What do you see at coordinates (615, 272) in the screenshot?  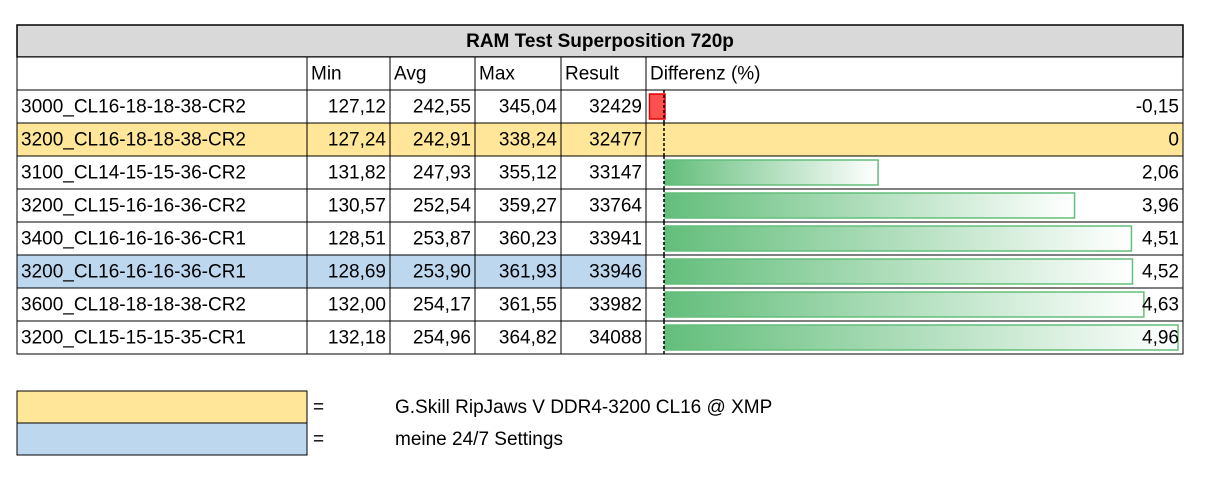 I see `cell-value: 33946` at bounding box center [615, 272].